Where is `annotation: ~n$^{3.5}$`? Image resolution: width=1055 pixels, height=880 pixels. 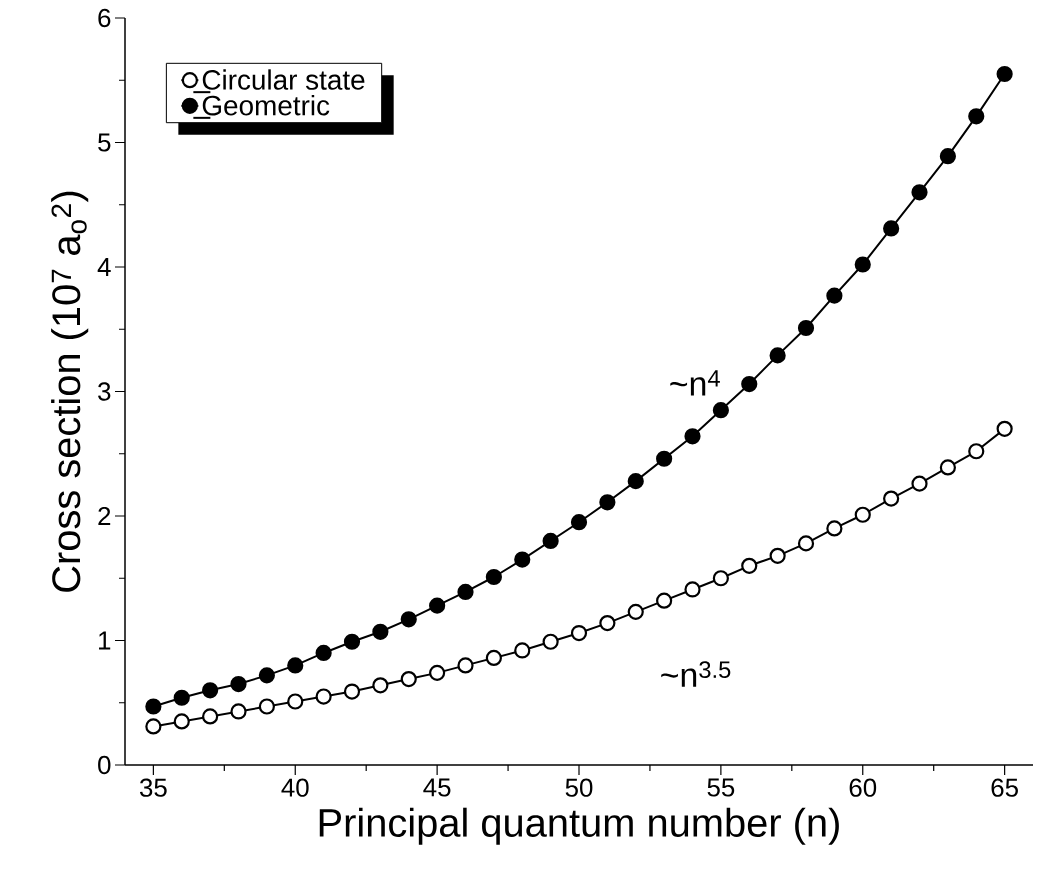 annotation: ~n$^{3.5}$ is located at coordinates (696, 674).